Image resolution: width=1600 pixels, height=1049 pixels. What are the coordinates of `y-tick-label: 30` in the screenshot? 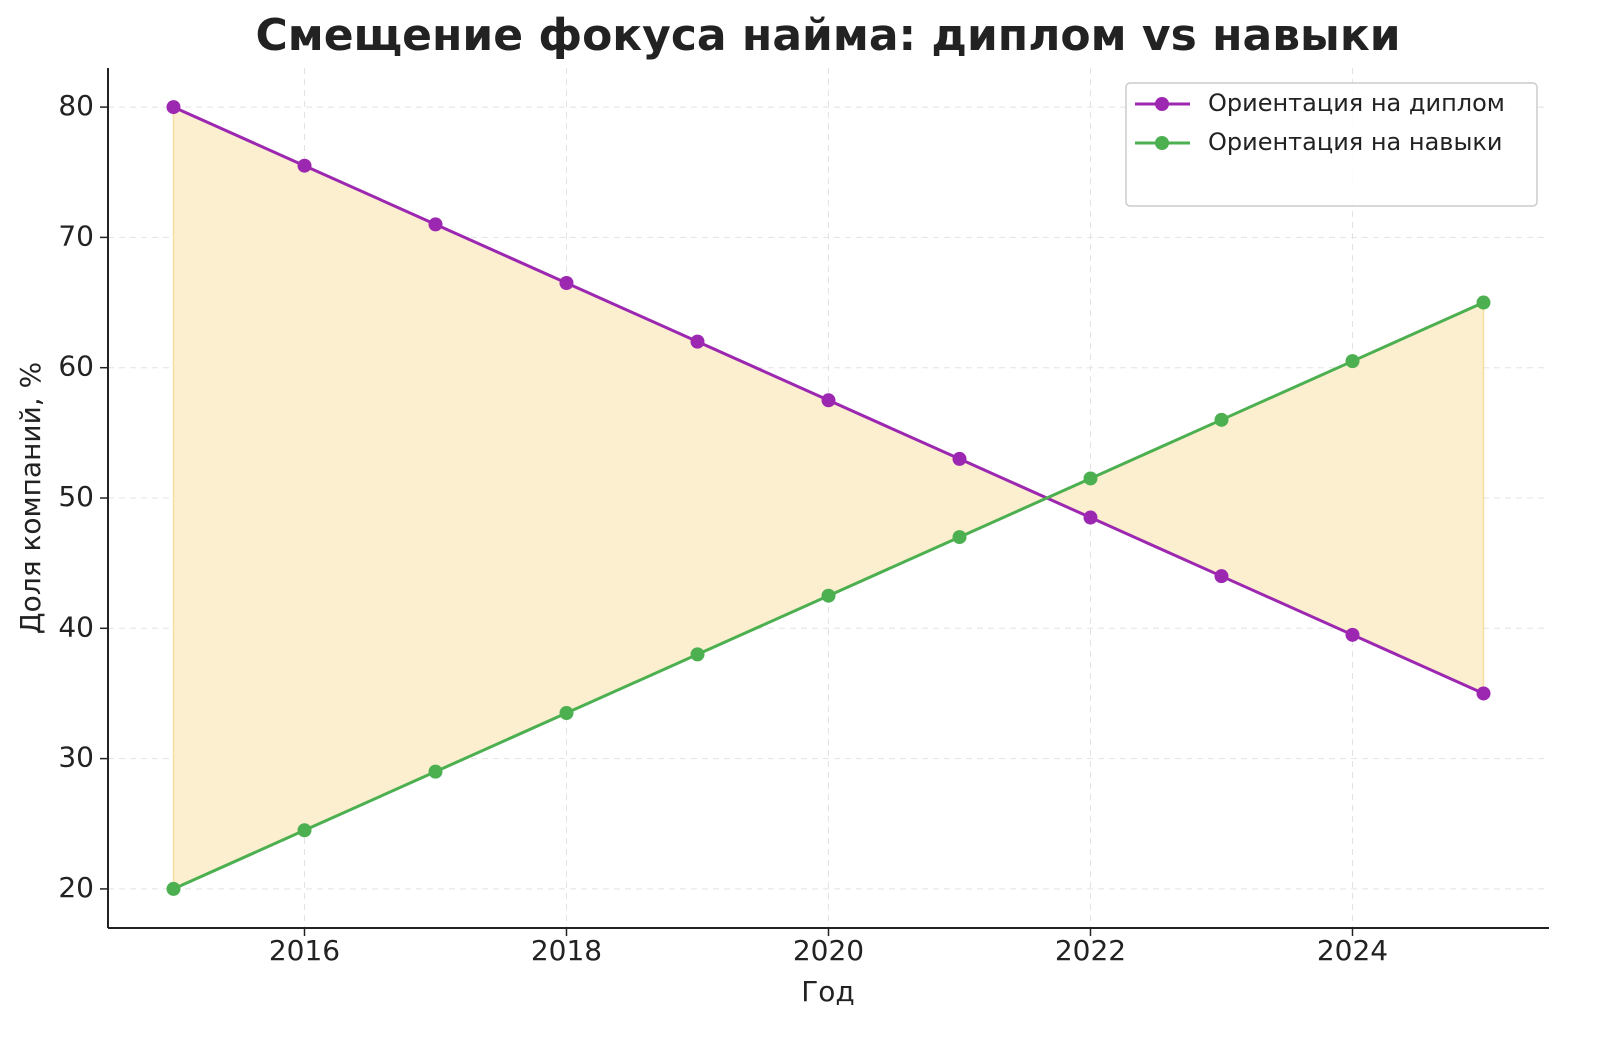 It's located at (76, 757).